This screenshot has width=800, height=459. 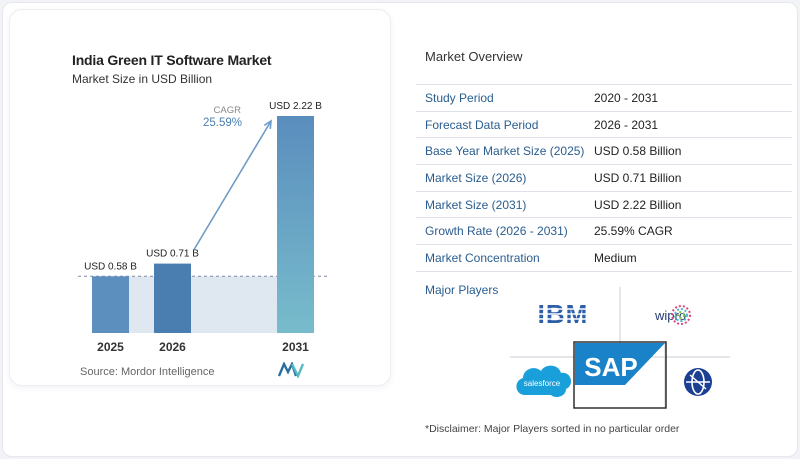 I want to click on chart-subtitle: Market Size in USD Billion, so click(x=142, y=79).